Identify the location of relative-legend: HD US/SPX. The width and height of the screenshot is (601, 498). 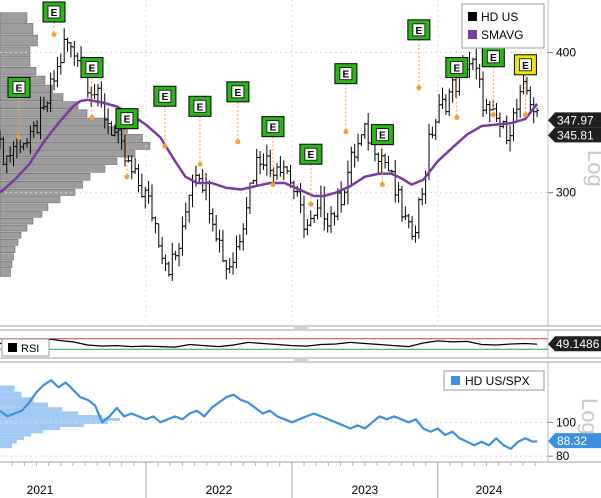
(494, 380).